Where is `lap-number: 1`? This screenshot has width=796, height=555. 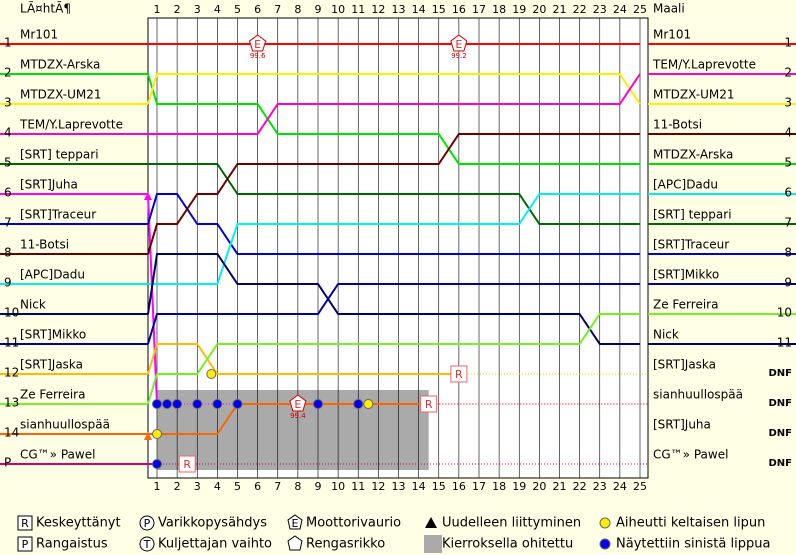 lap-number: 1 is located at coordinates (157, 9).